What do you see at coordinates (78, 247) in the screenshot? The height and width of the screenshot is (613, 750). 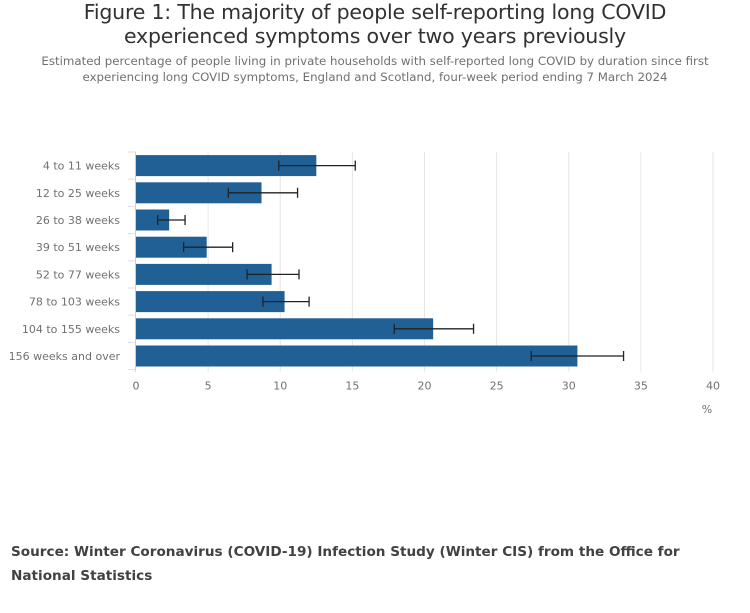 I see `category-label: 39 to 51 weeks` at bounding box center [78, 247].